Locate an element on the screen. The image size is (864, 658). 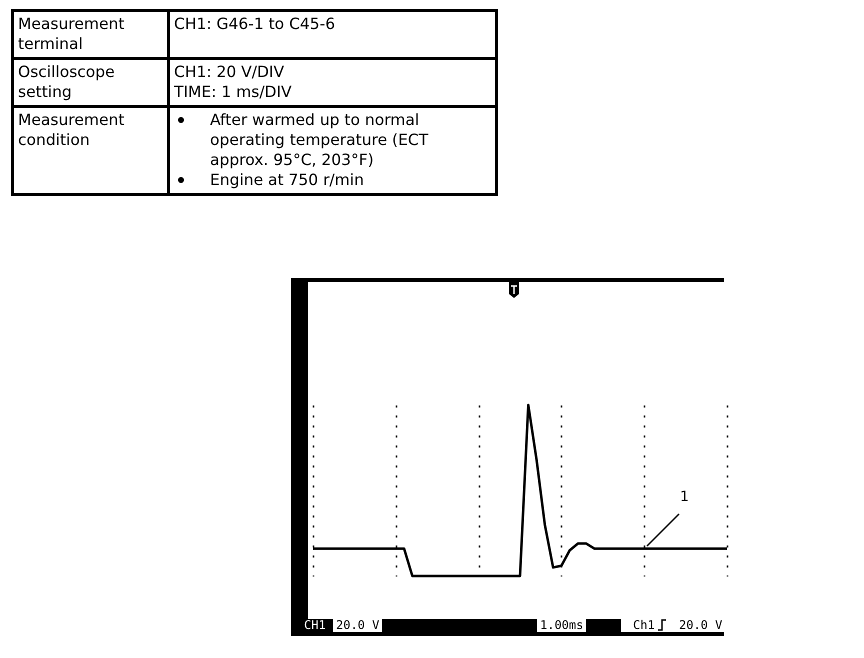
text: Ch1 is located at coordinates (644, 625).